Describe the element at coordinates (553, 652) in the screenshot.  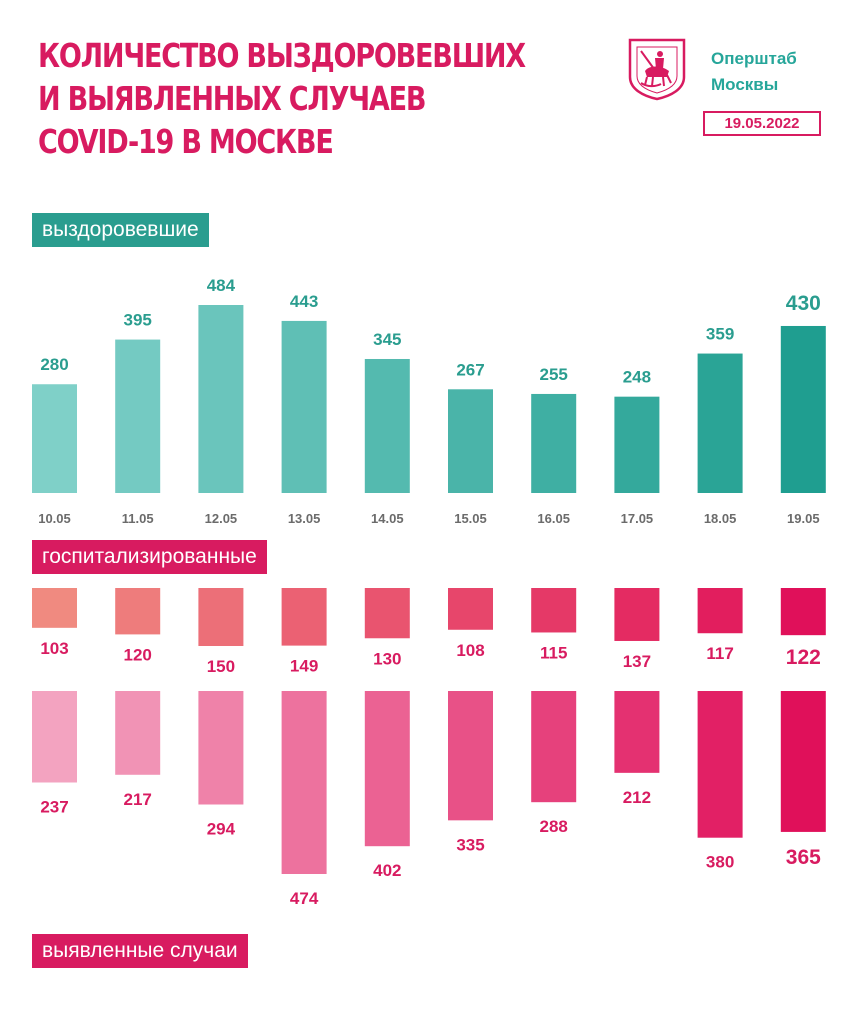
I see `hospitalized-value-label: 115` at that location.